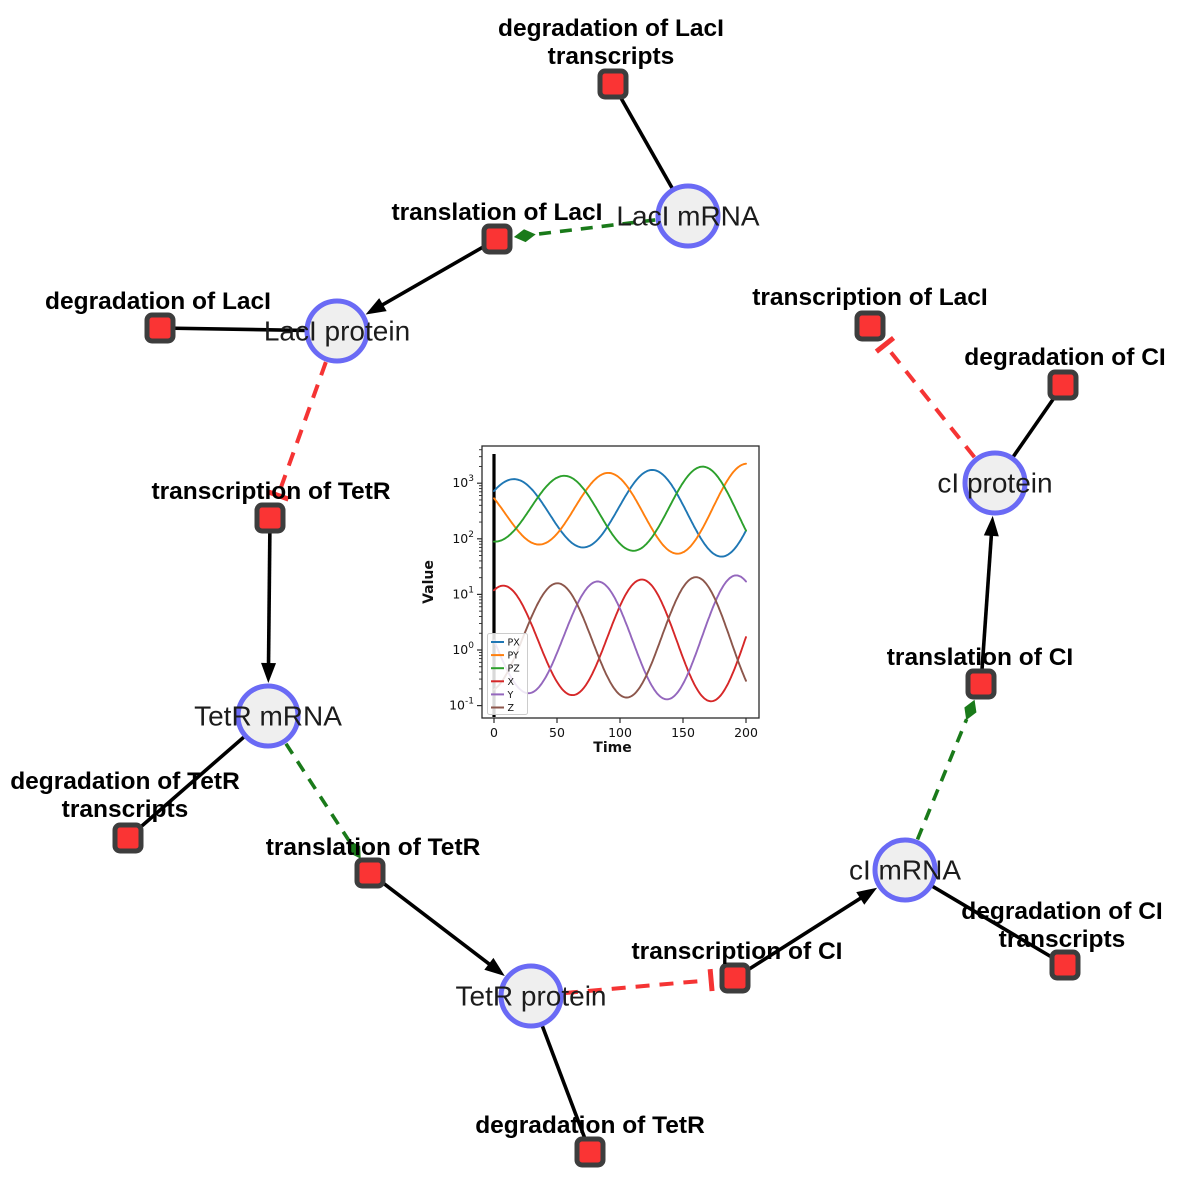 This screenshot has width=1189, height=1200. I want to click on x-tick-label: 150, so click(683, 732).